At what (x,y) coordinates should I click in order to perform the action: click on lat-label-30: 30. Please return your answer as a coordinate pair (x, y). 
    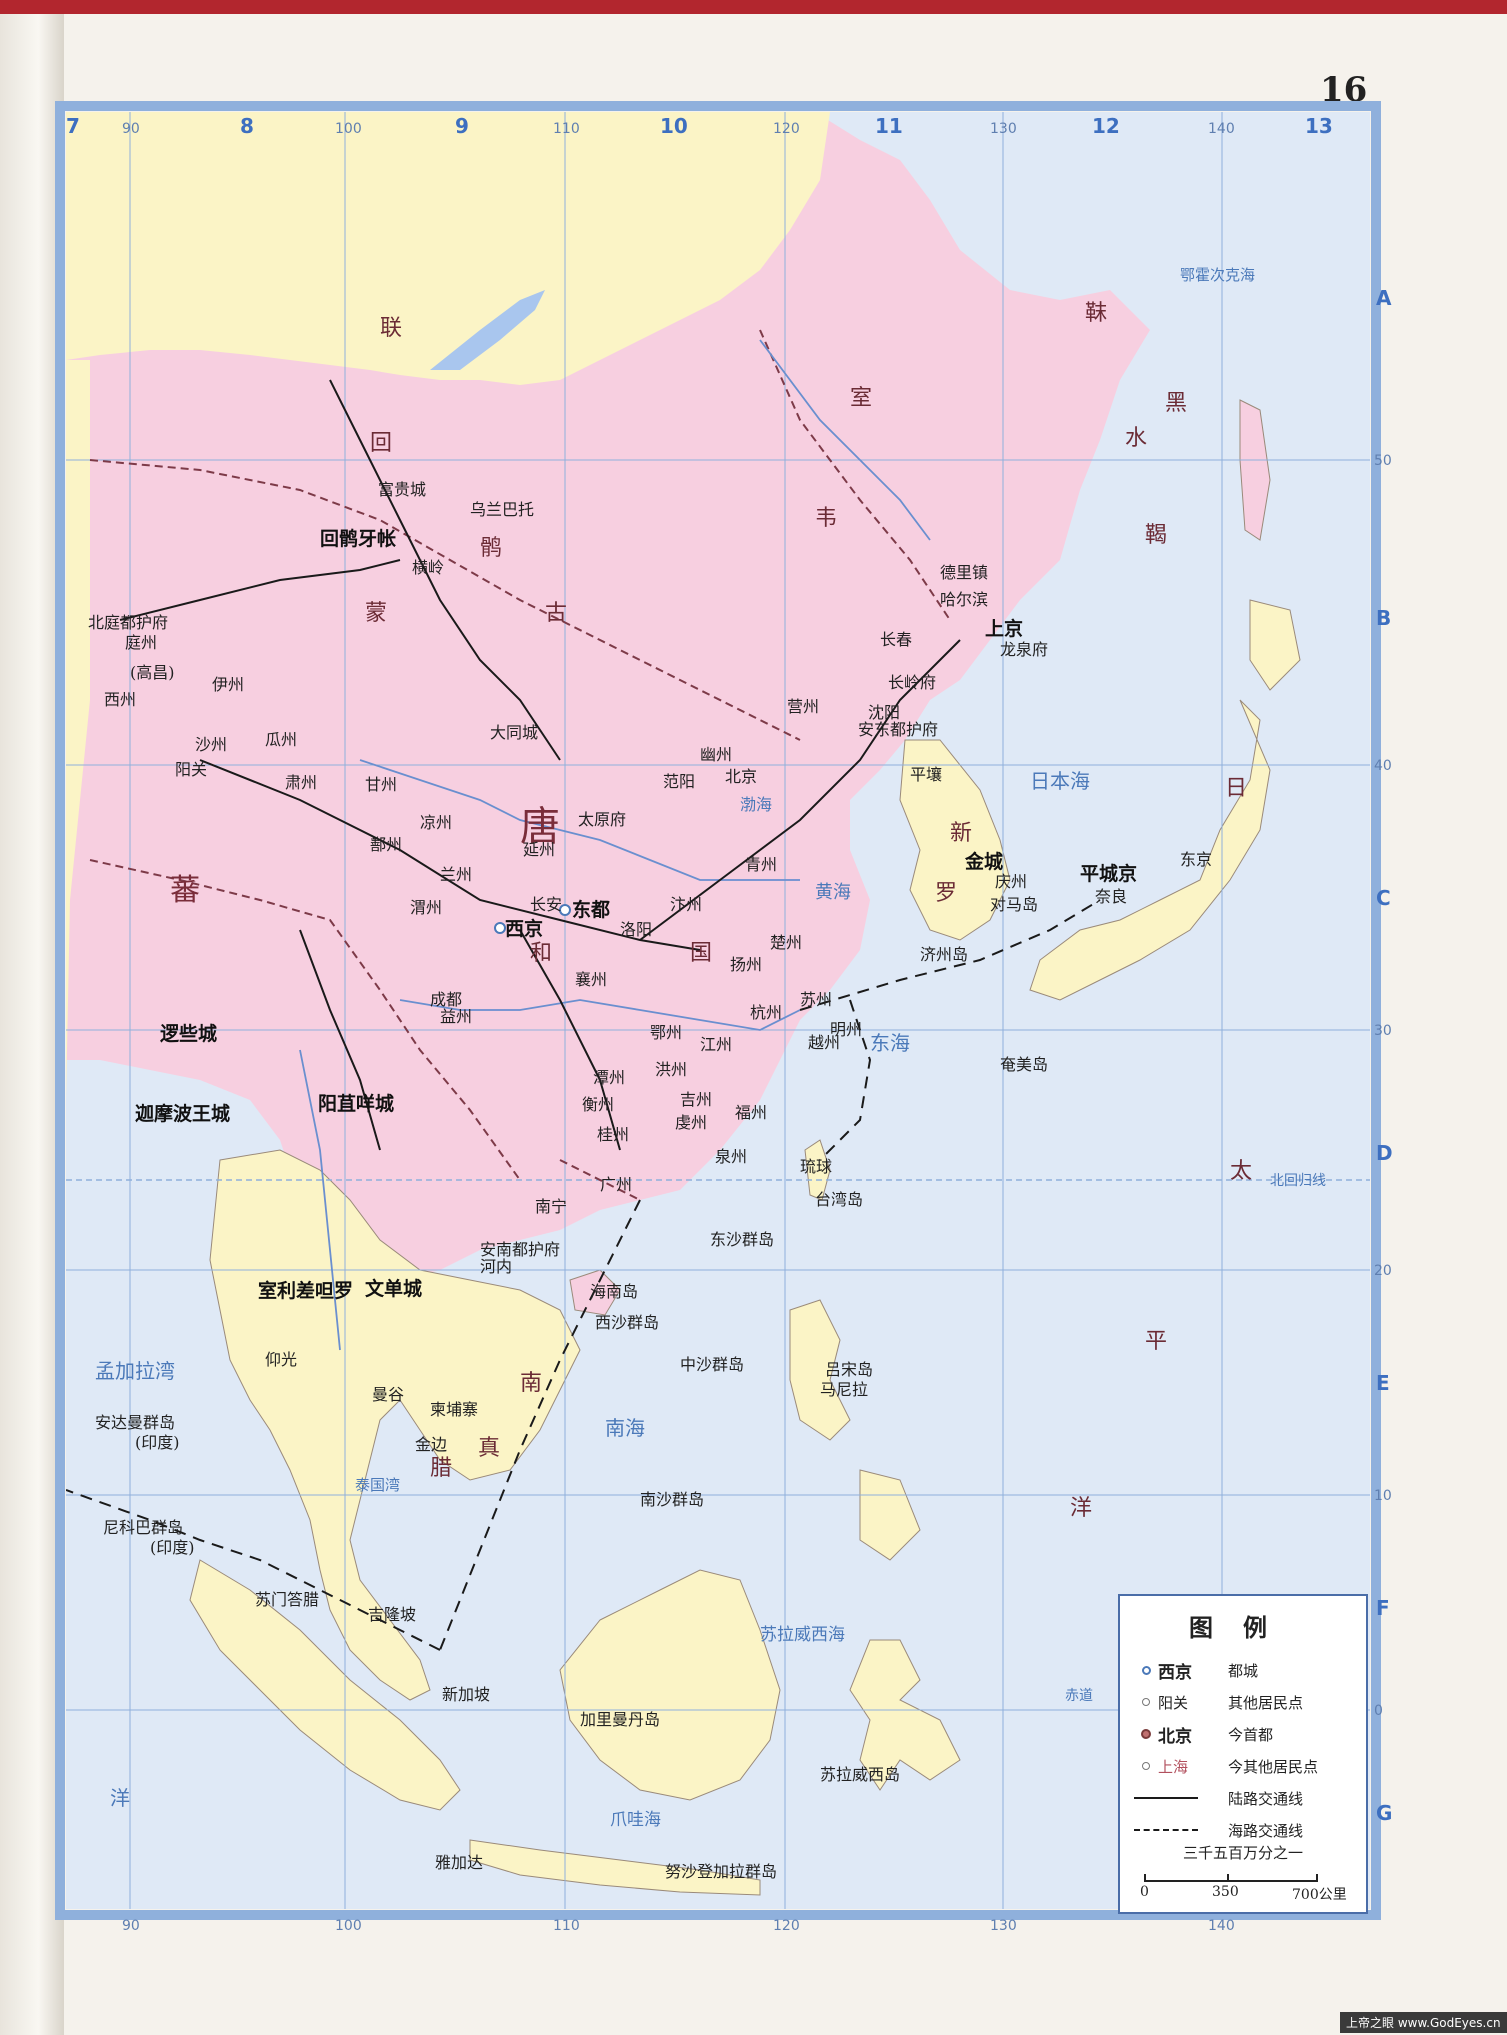
    Looking at the image, I should click on (1383, 1031).